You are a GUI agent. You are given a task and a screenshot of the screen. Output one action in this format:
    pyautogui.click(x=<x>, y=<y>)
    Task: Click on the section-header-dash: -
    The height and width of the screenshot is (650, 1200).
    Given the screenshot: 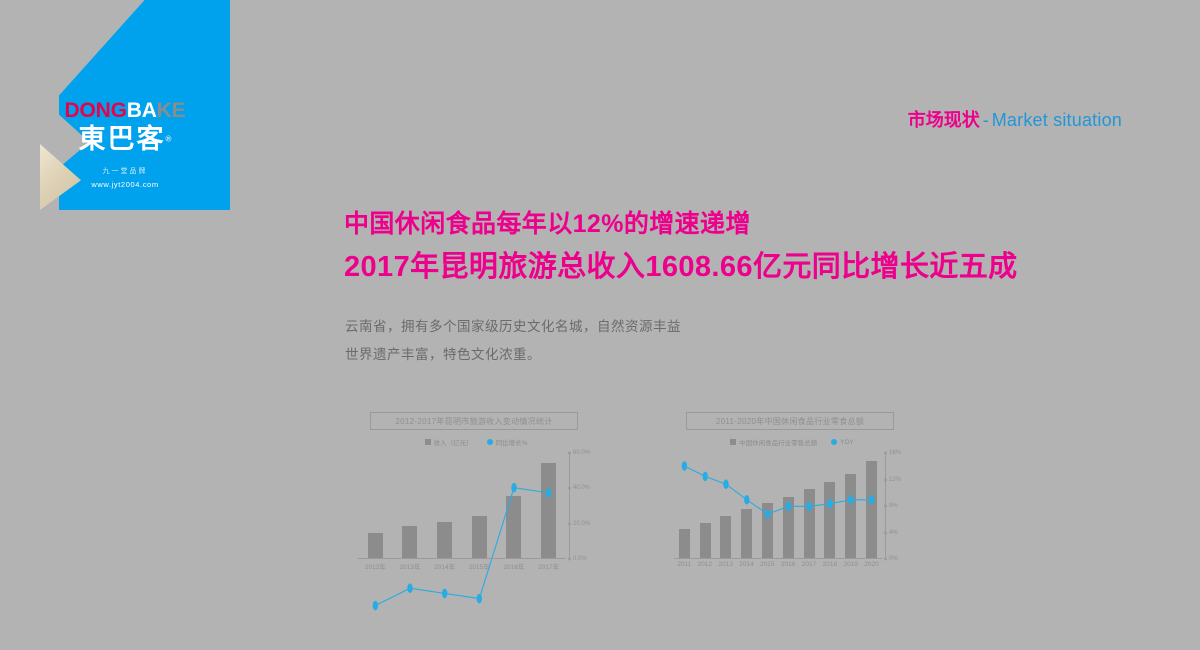 What is the action you would take?
    pyautogui.click(x=985, y=120)
    